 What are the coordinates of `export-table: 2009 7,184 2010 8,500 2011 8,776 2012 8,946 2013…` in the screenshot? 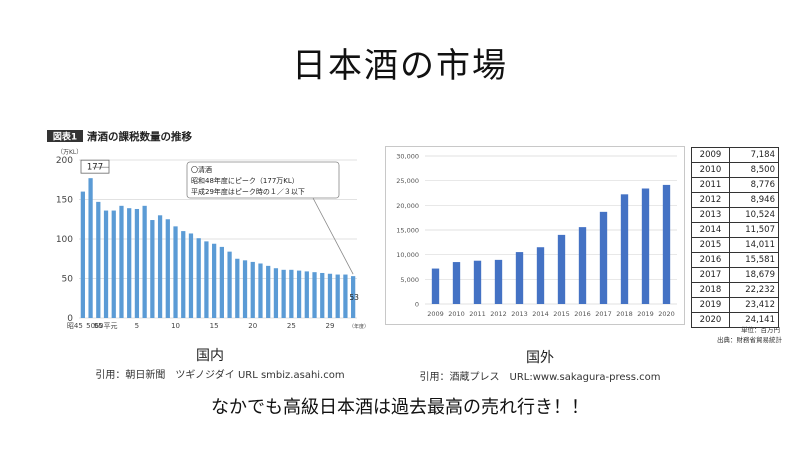 It's located at (735, 237).